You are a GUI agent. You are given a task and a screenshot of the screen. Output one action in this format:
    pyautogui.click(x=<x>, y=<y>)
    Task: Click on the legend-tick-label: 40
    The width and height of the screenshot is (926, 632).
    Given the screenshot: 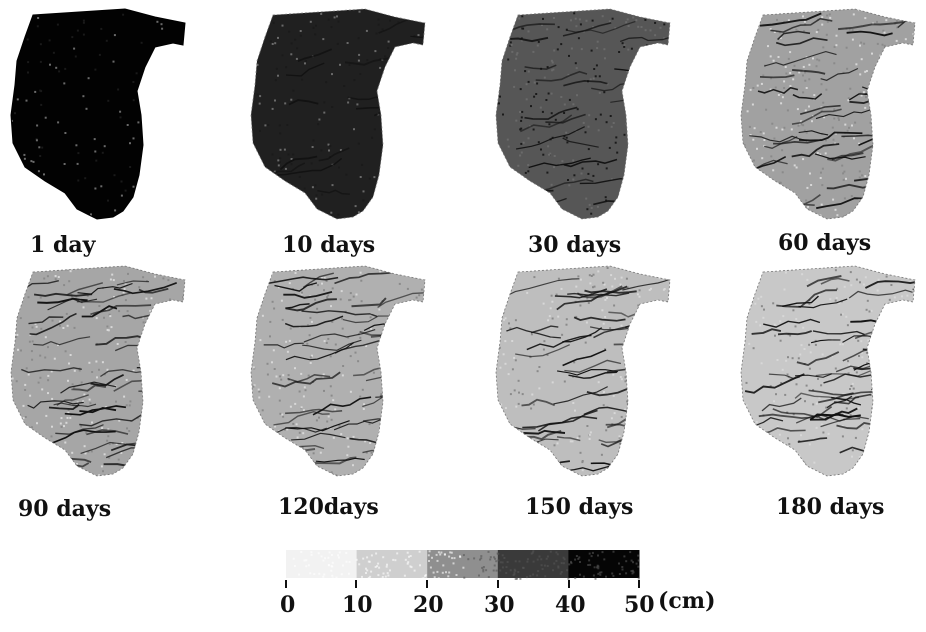 What is the action you would take?
    pyautogui.click(x=570, y=605)
    